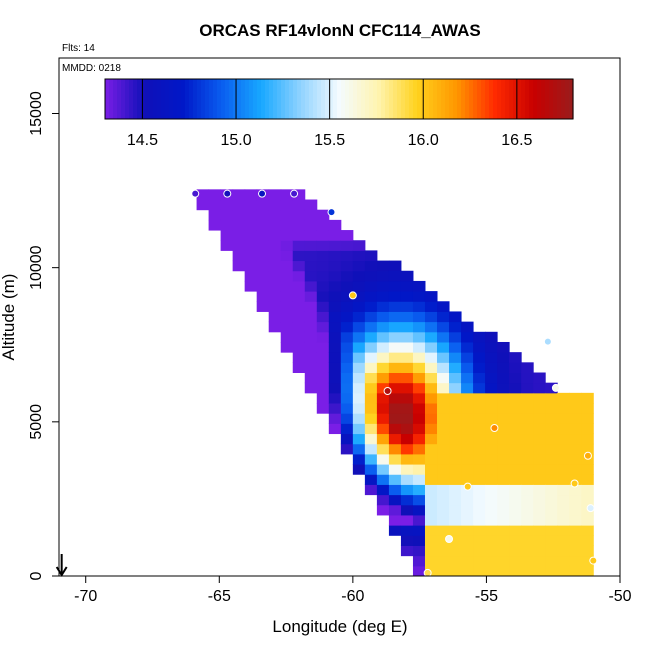 This screenshot has width=650, height=650. Describe the element at coordinates (219, 596) in the screenshot. I see `x-tick-label: -65` at that location.